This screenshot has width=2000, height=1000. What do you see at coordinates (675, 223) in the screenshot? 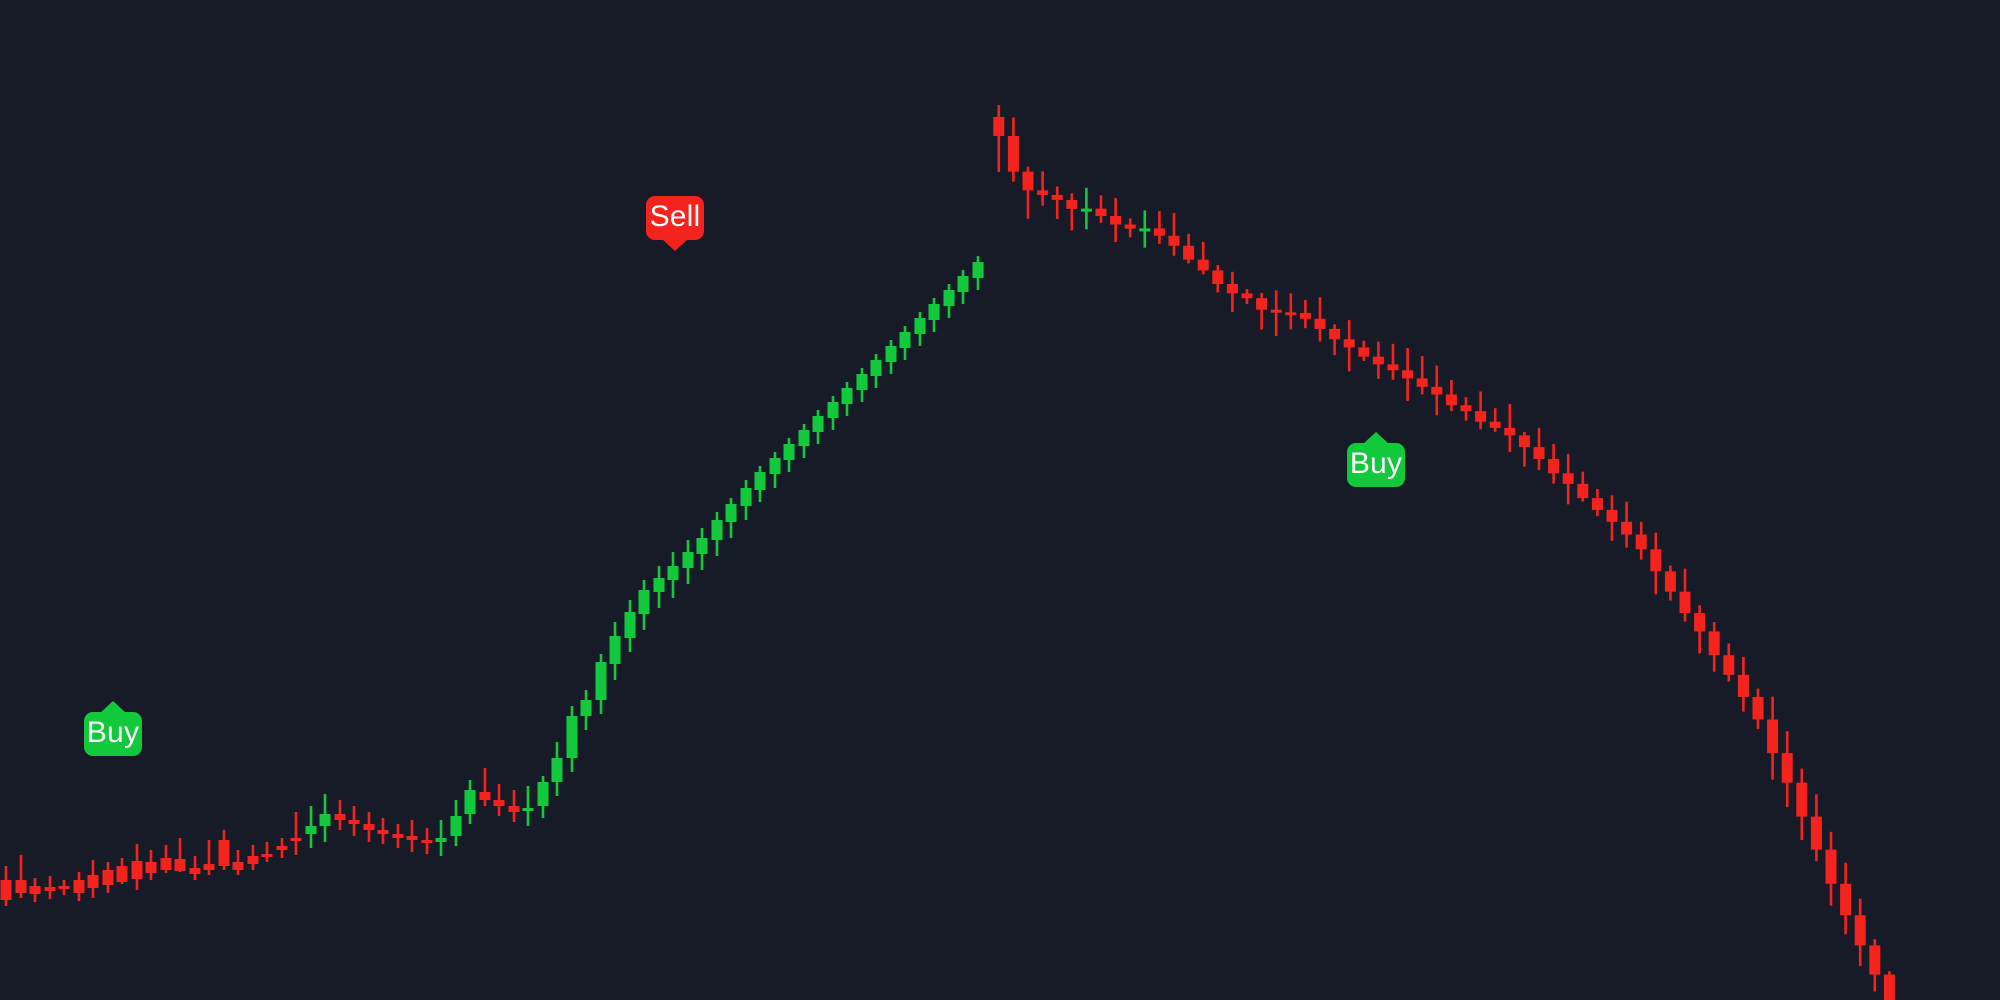
I see `sell-signal-marker: Sell` at bounding box center [675, 223].